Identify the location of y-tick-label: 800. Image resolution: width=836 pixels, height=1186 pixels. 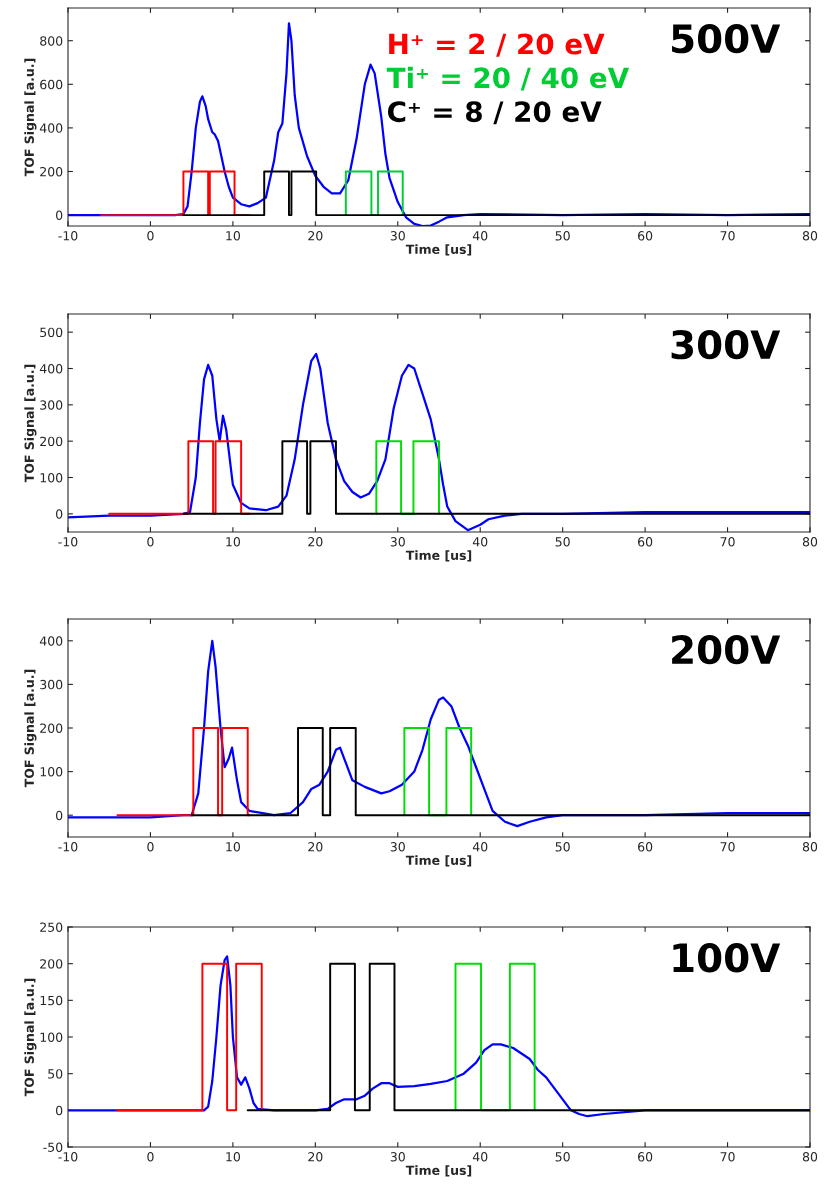
(51, 41).